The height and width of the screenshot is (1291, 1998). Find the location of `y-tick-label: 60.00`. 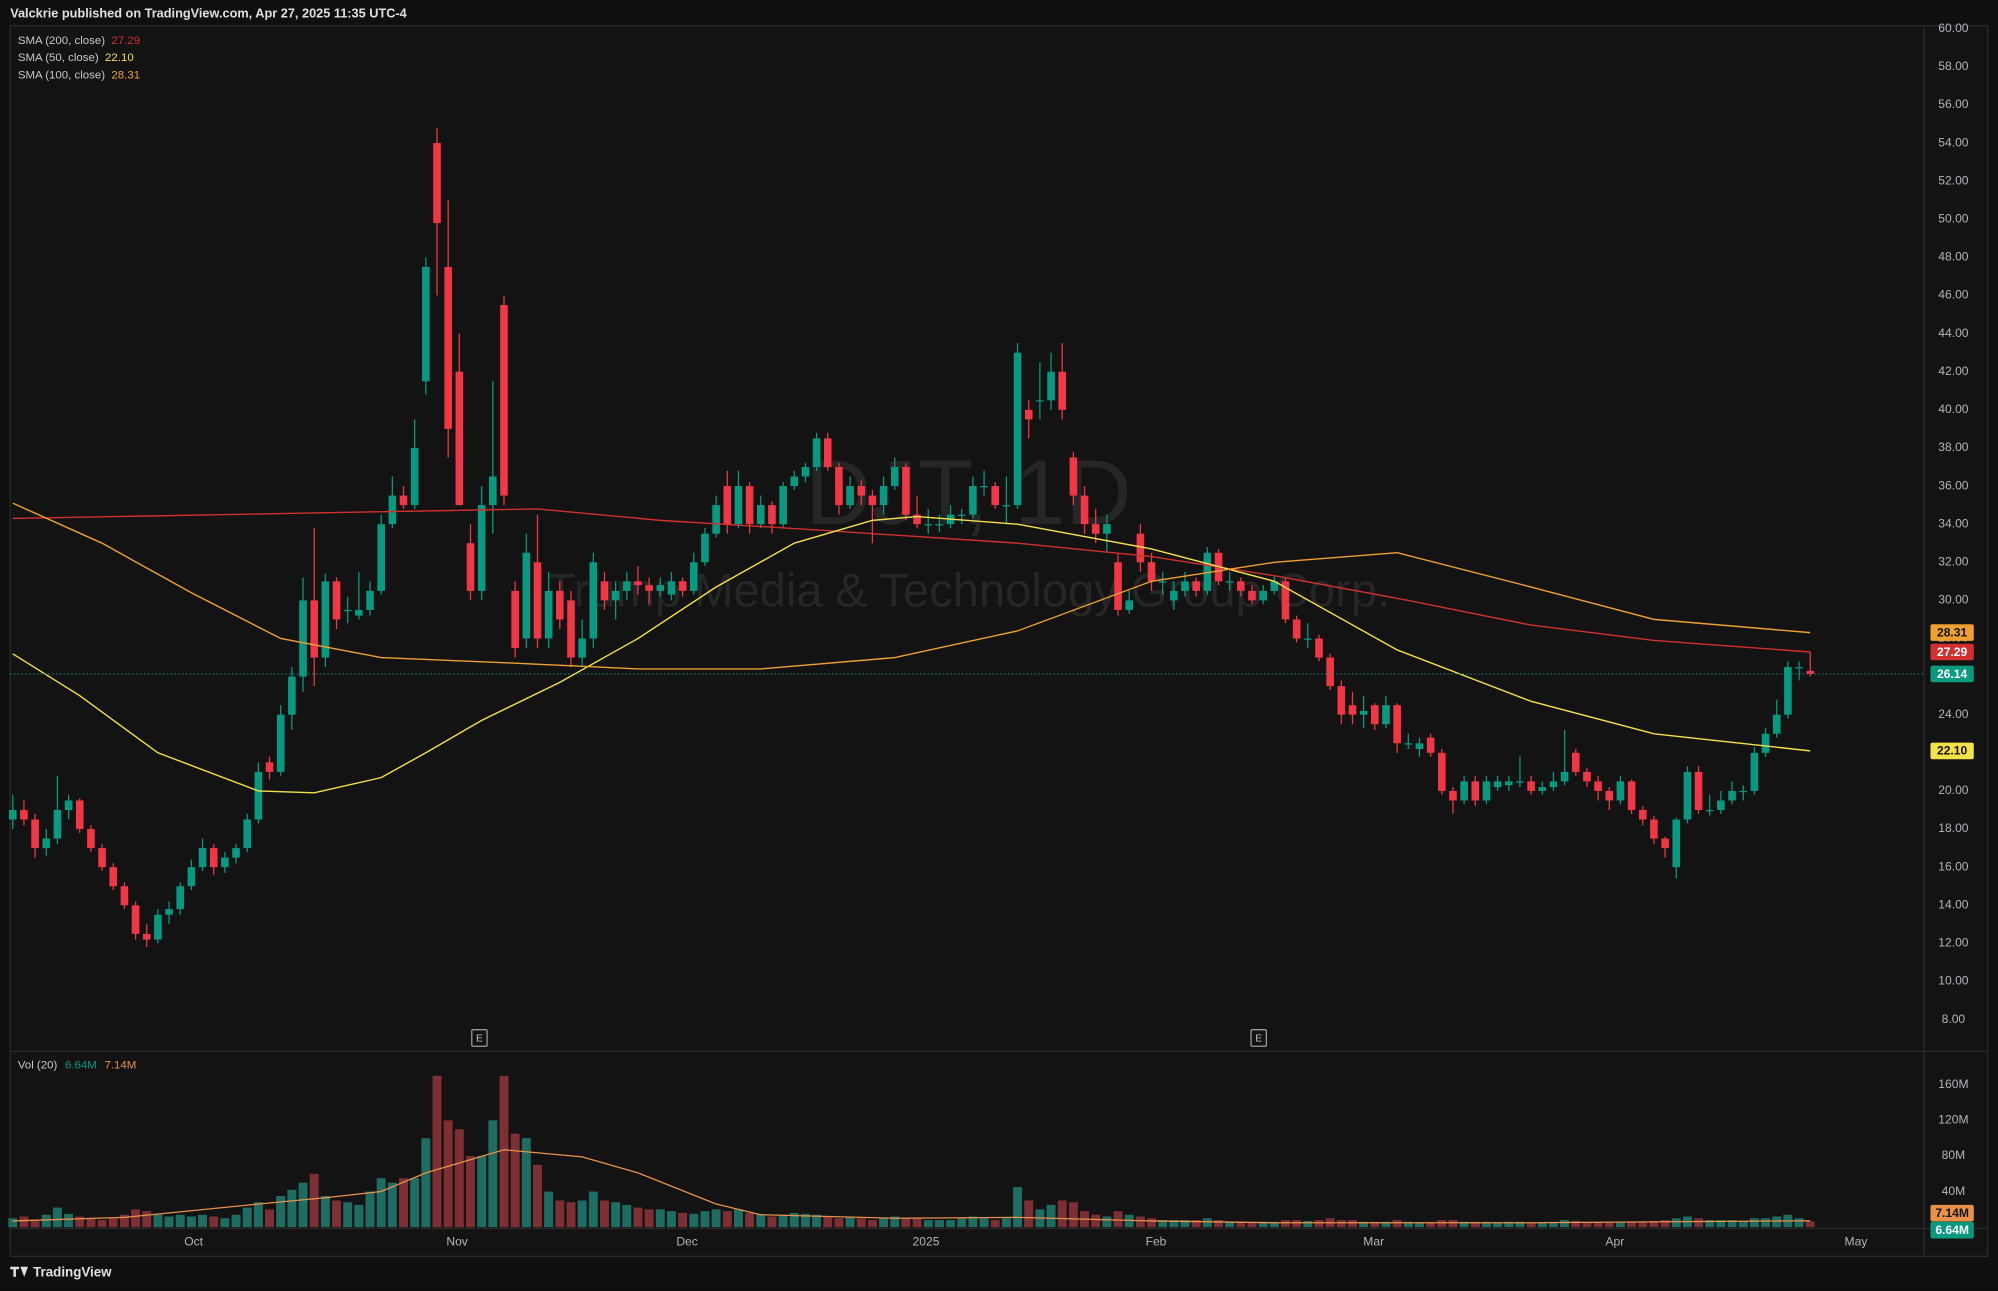

y-tick-label: 60.00 is located at coordinates (1953, 28).